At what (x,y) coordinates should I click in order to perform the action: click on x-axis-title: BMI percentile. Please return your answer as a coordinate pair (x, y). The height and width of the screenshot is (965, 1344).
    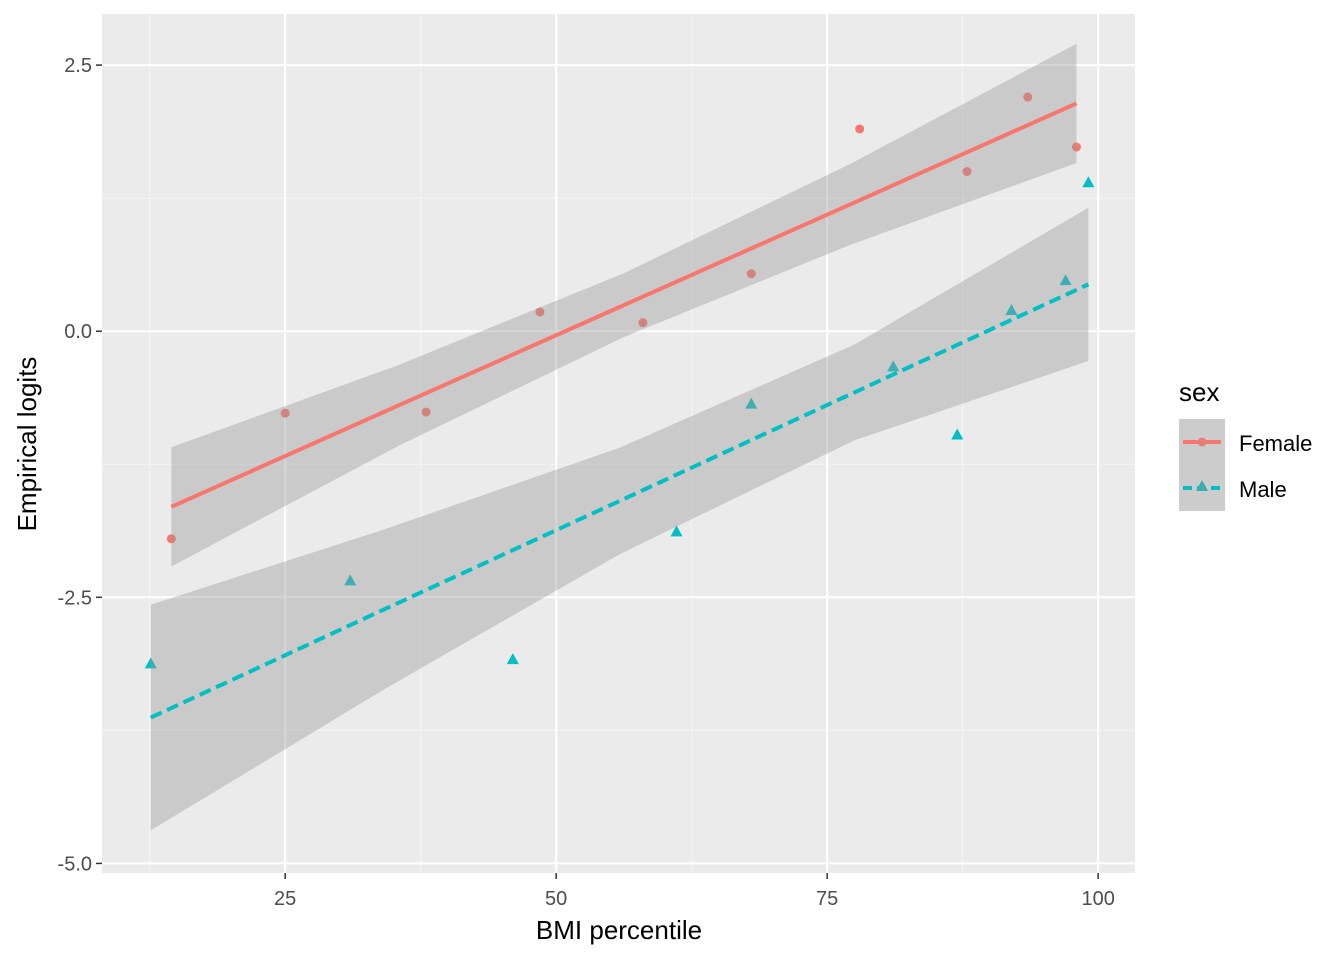
    Looking at the image, I should click on (619, 930).